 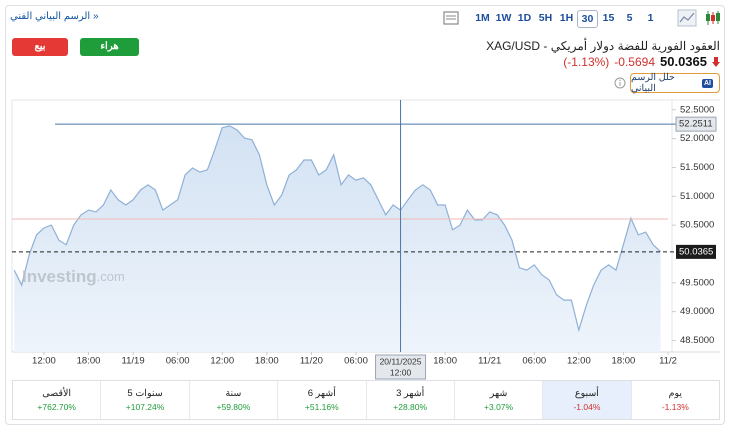 I want to click on period-label: سنة, so click(x=233, y=393).